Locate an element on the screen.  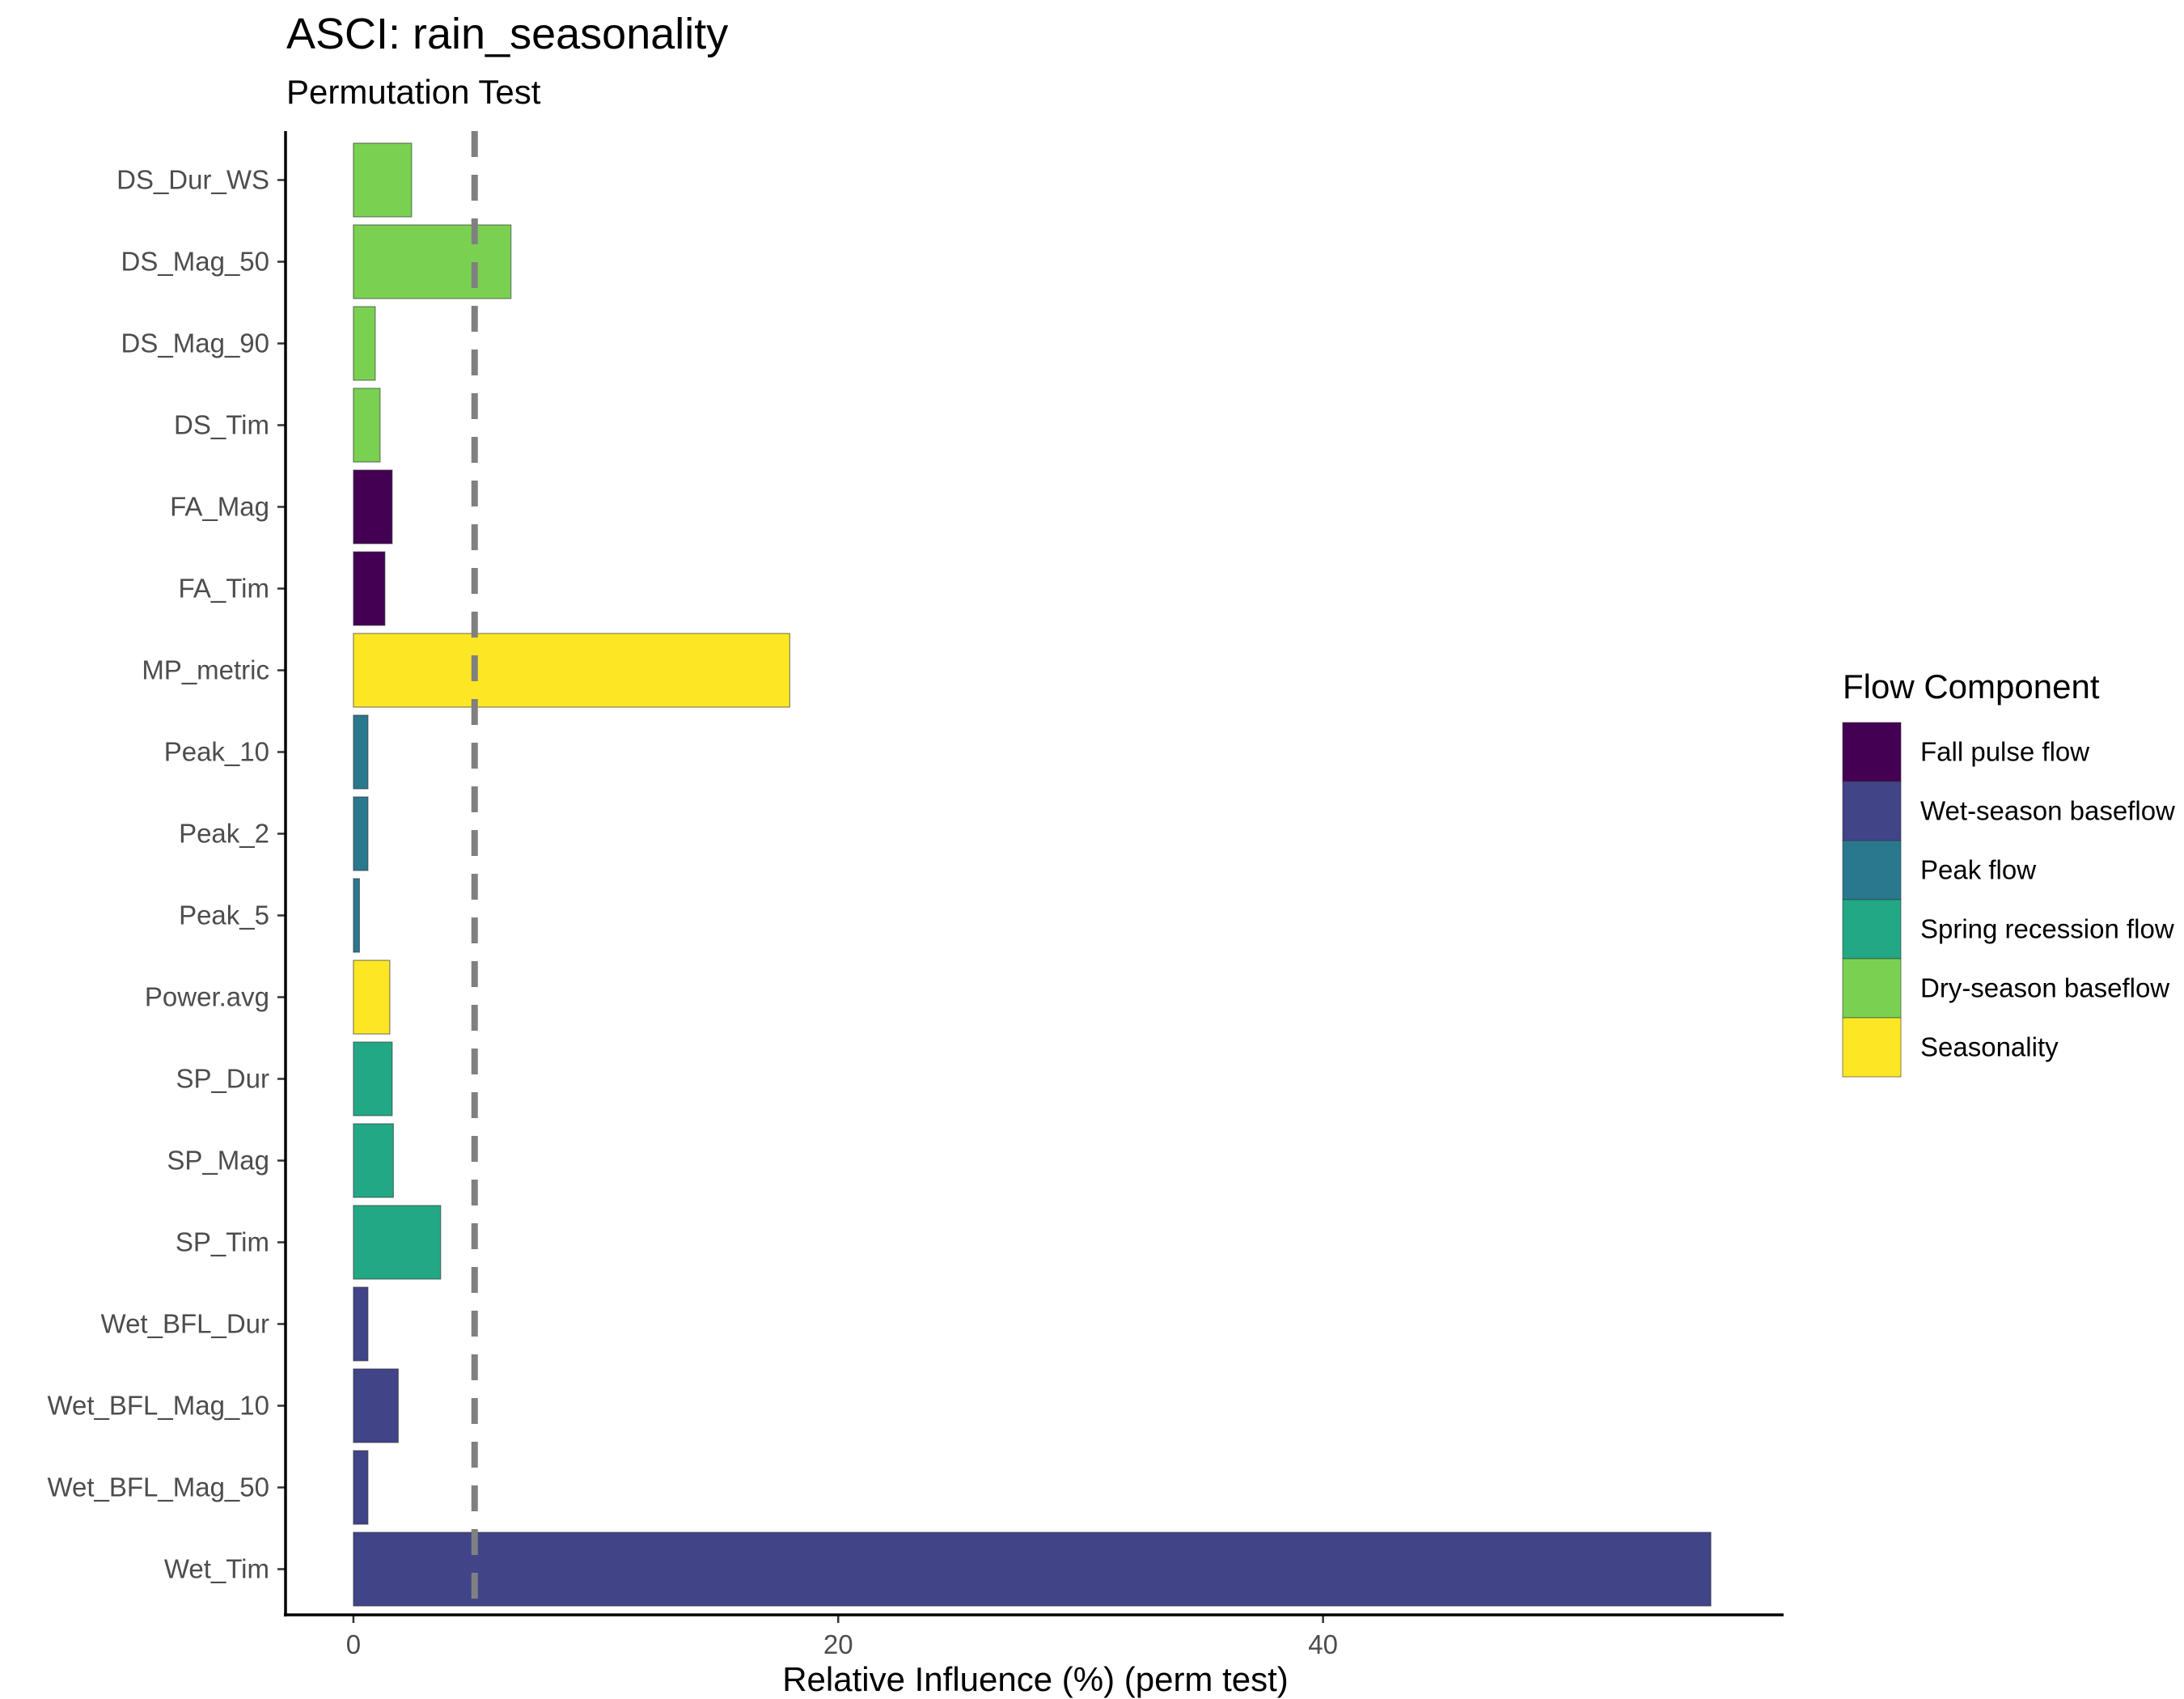
y-tick-label: DS_Dur_WS is located at coordinates (192, 180).